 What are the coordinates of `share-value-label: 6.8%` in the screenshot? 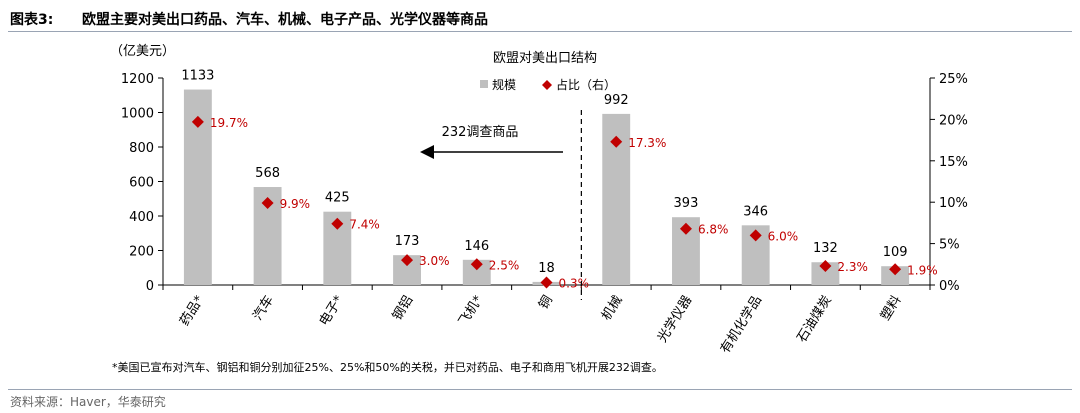 It's located at (713, 230).